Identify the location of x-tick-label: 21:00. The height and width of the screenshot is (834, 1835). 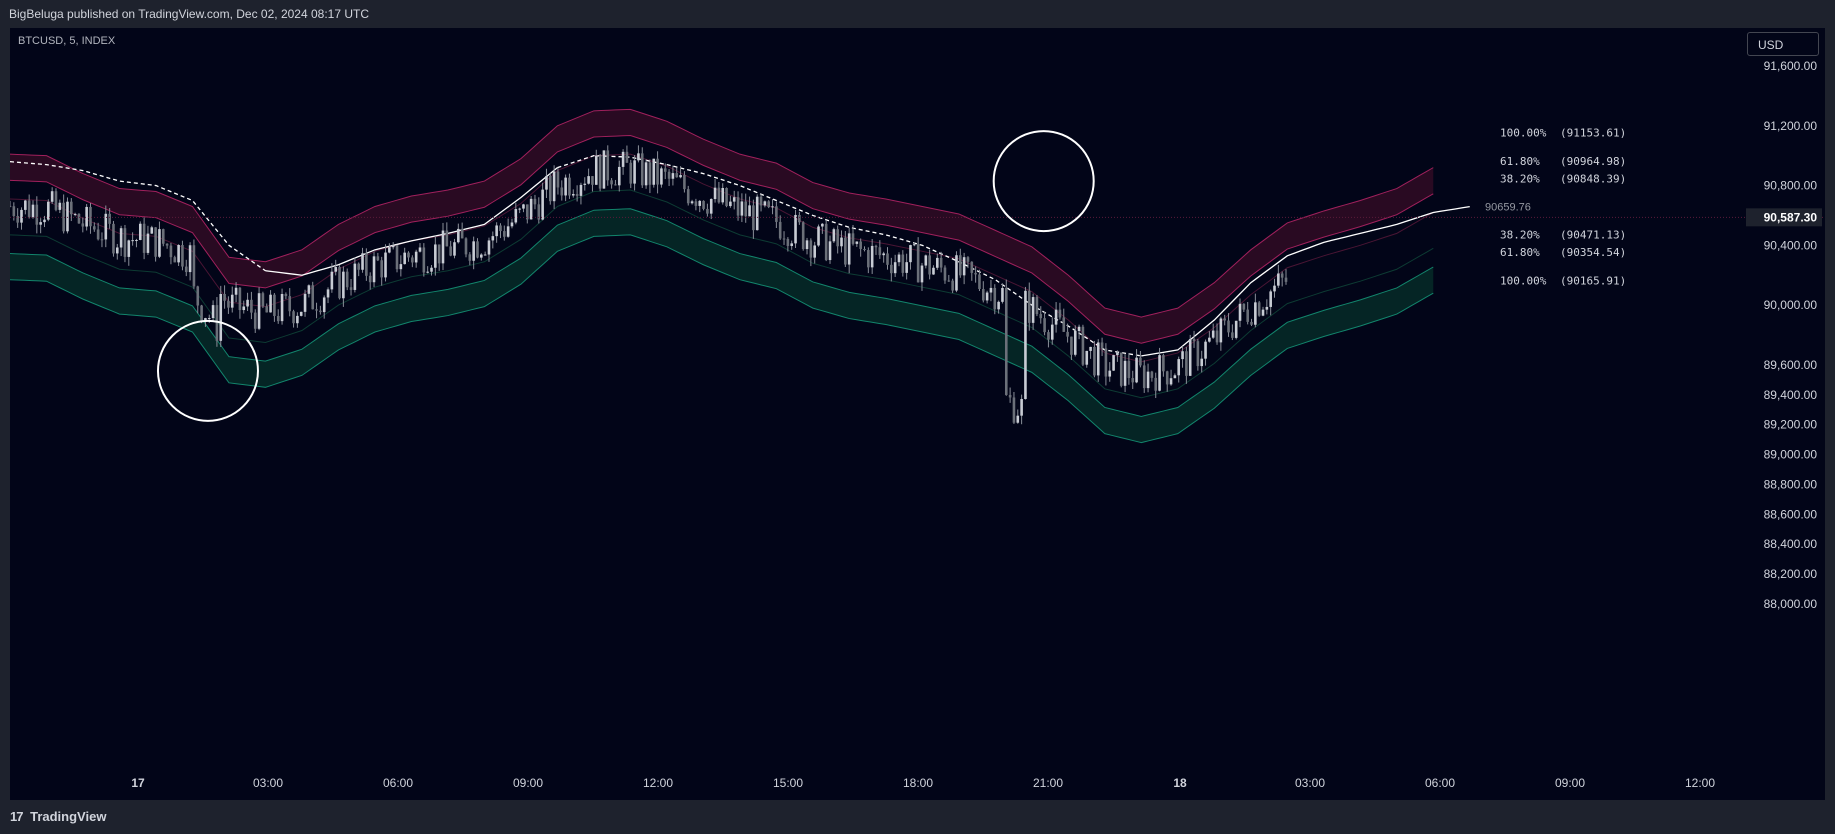
(1048, 783).